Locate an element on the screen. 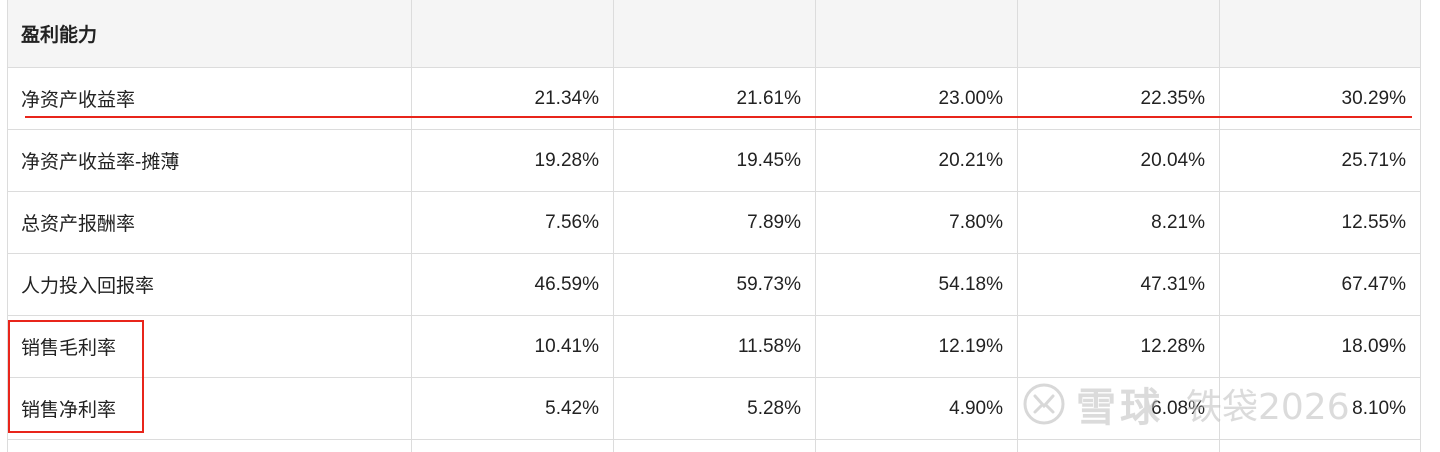 The image size is (1440, 452). section-header-row: 盈利能力 is located at coordinates (714, 34).